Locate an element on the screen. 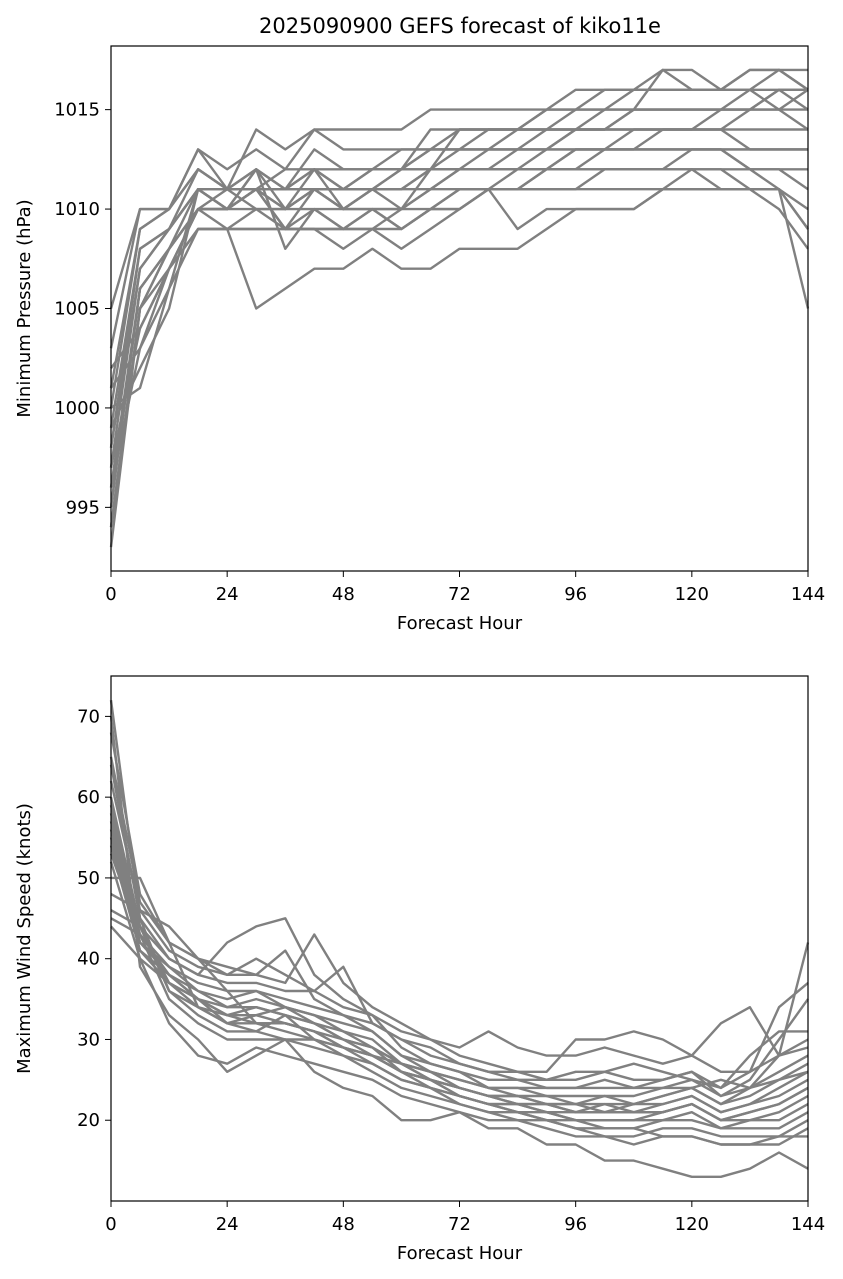 This screenshot has height=1279, width=843. pressure-ytick-label: 1010 is located at coordinates (77, 209).